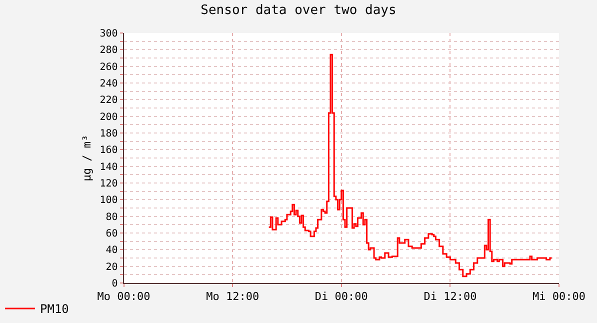 This screenshot has width=597, height=323. What do you see at coordinates (450, 297) in the screenshot?
I see `x-tick-label: Di 12:00` at bounding box center [450, 297].